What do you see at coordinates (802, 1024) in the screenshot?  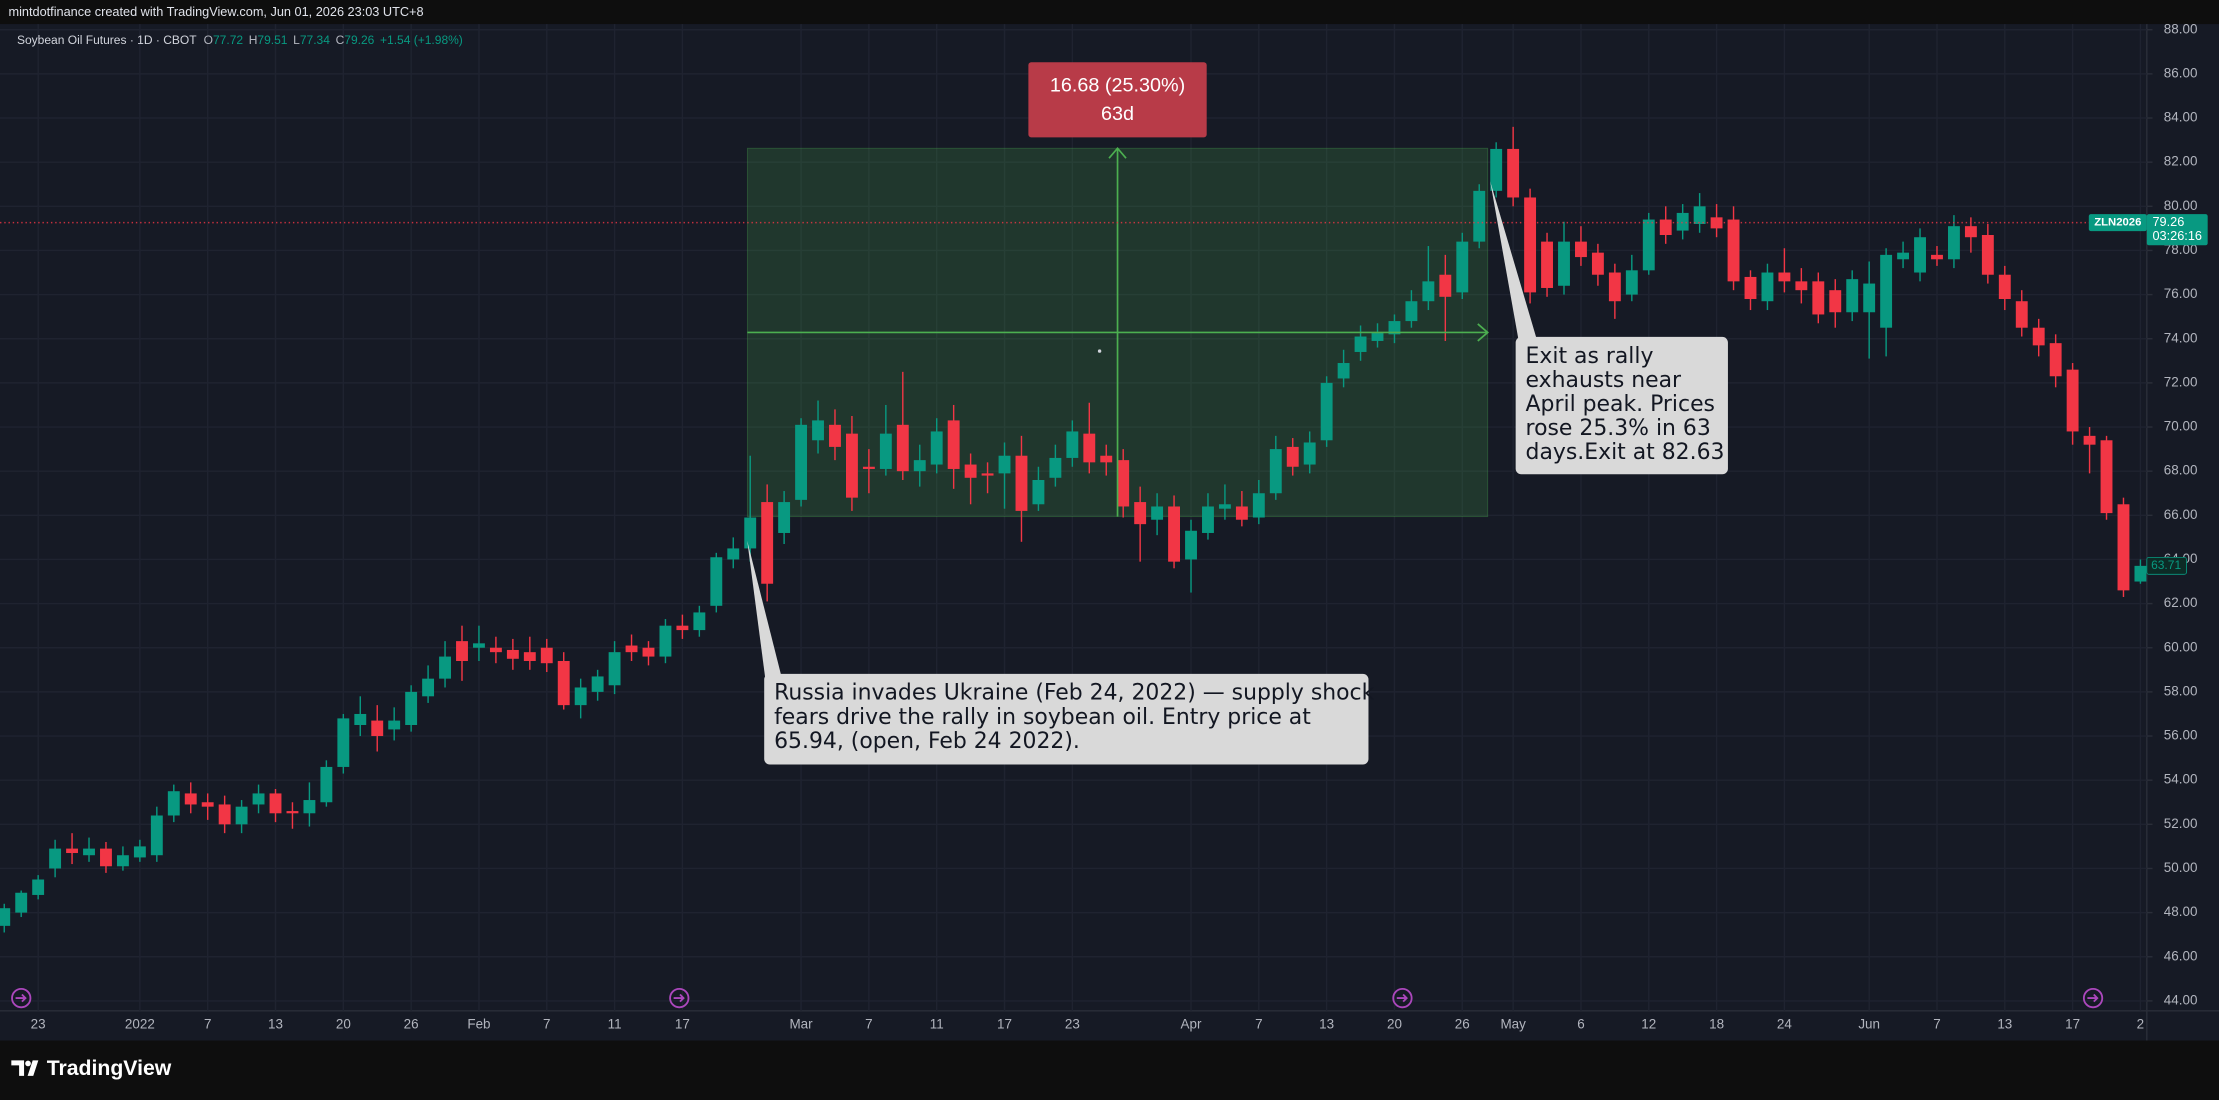 I see `x-tick-label: Mar` at bounding box center [802, 1024].